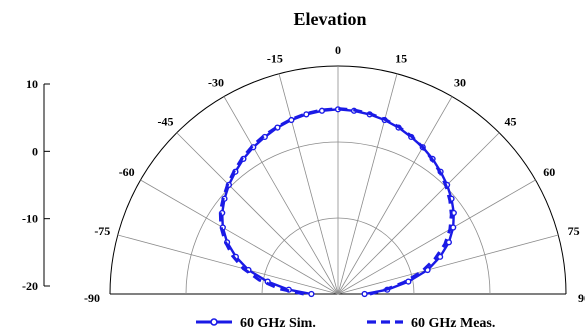 This screenshot has height=333, width=585. Describe the element at coordinates (308, 184) in the screenshot. I see `grid-spoke--15` at that location.